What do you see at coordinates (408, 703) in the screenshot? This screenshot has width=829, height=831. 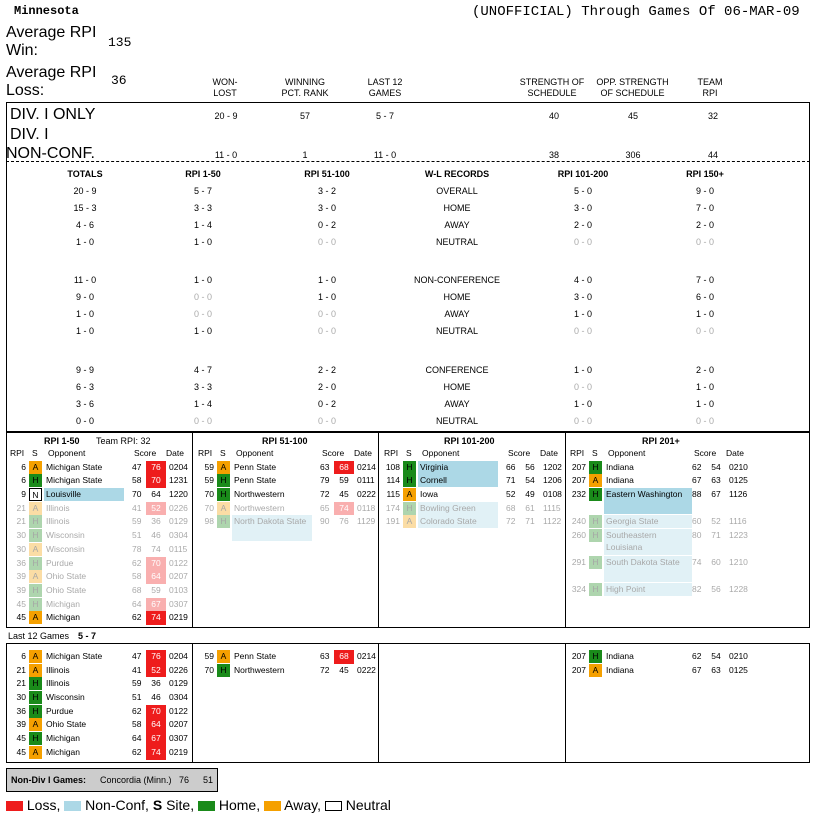 I see `last12-box` at bounding box center [408, 703].